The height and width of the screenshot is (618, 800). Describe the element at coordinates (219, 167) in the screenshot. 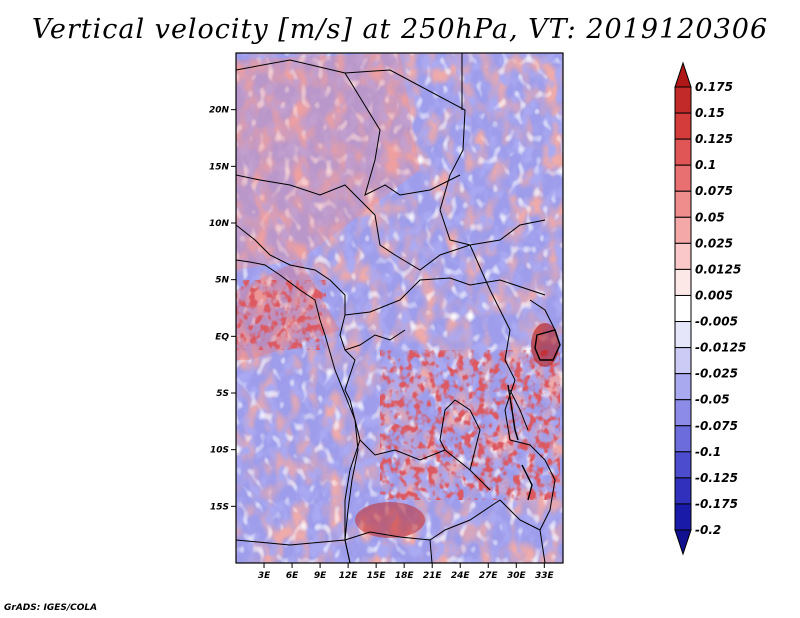

I see `lat-tick-label: 15N` at that location.